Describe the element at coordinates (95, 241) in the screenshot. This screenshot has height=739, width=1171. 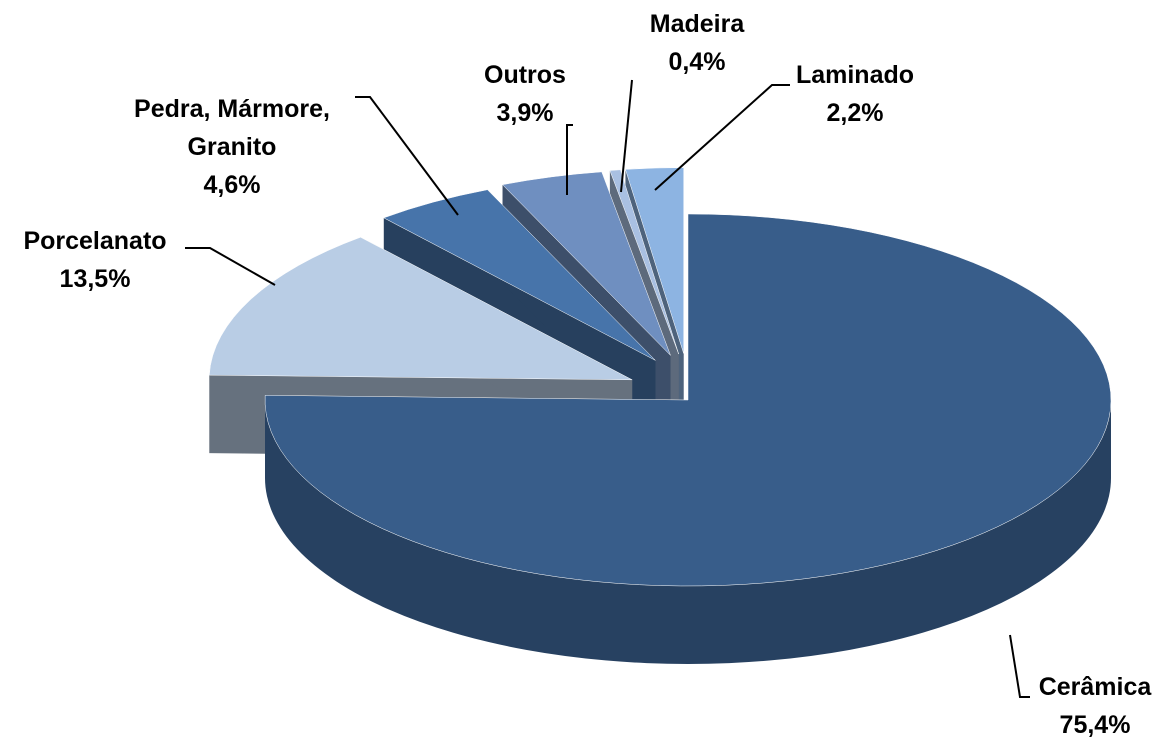
I see `category-label: Porcelanato` at that location.